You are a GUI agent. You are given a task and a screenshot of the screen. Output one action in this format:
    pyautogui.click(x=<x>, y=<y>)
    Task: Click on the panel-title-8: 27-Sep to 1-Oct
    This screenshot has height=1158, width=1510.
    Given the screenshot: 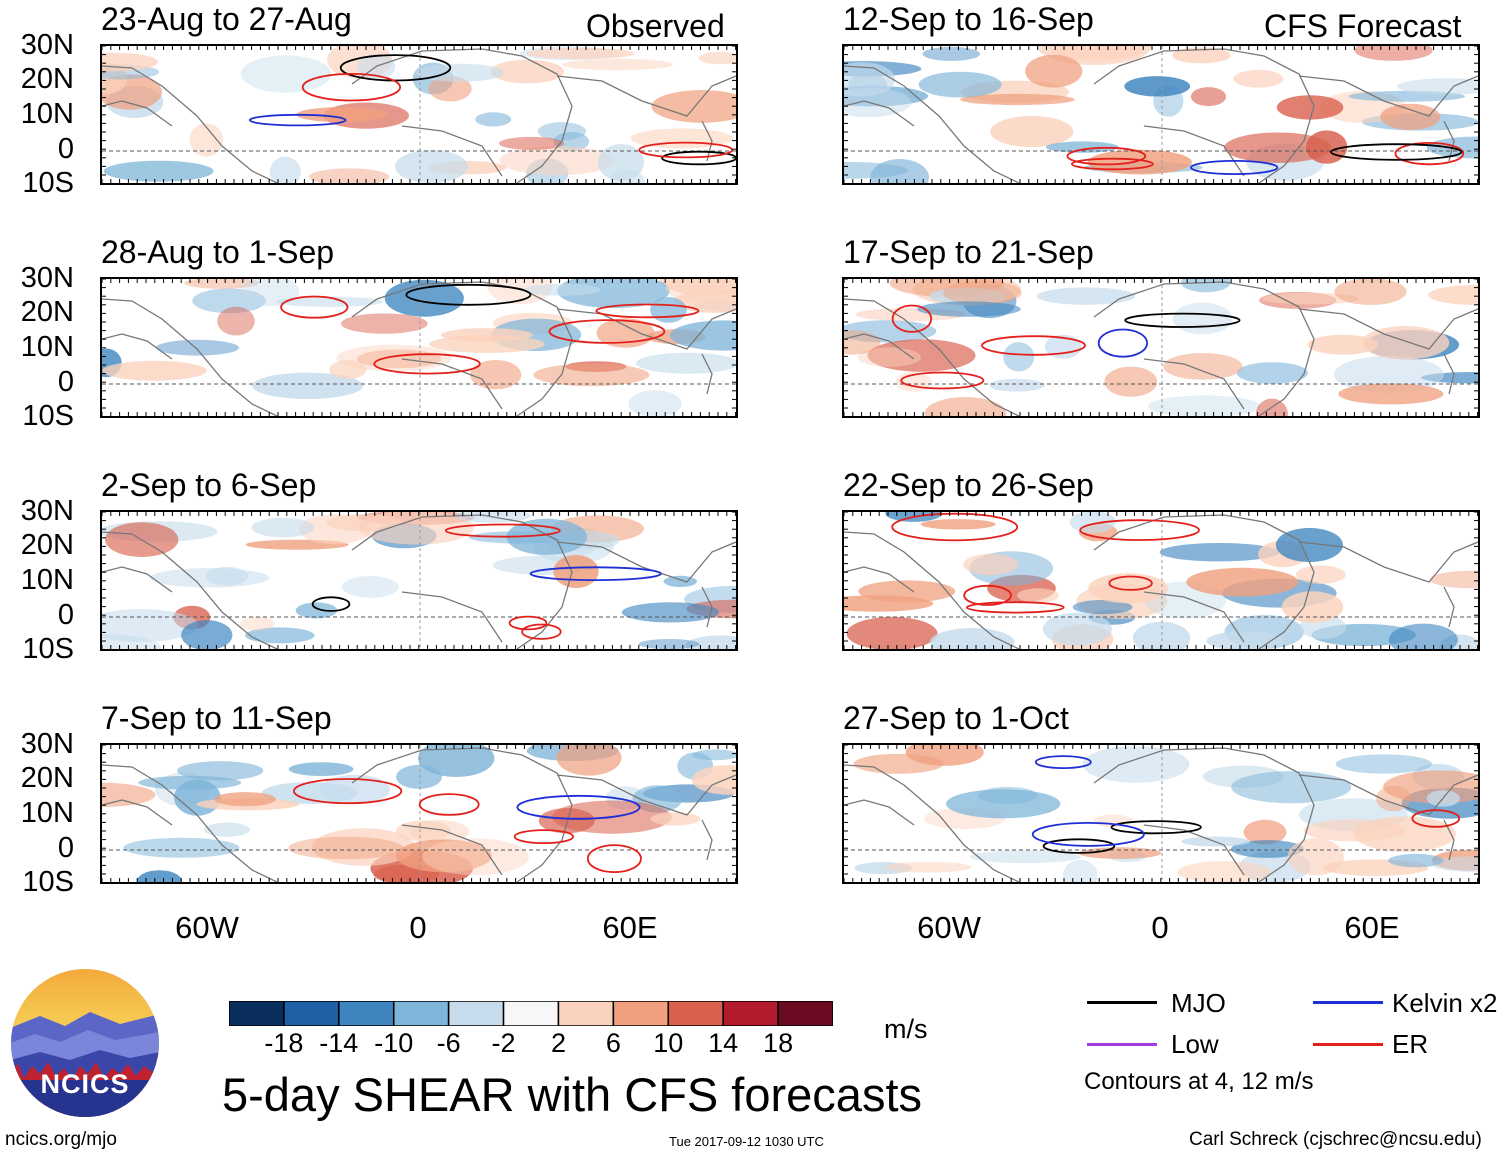 What is the action you would take?
    pyautogui.click(x=956, y=718)
    